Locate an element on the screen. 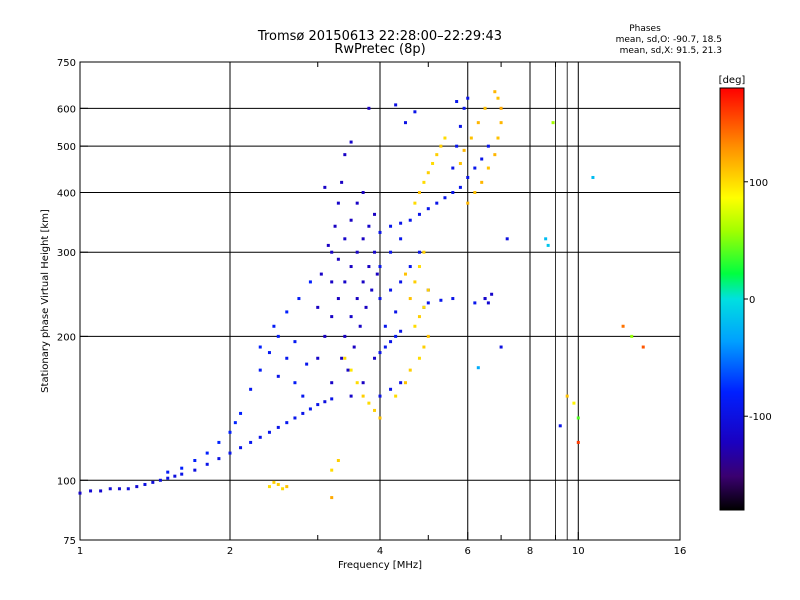  y-ticks: 75 100 200 300 400 500 600 750 is located at coordinates (72, 302).